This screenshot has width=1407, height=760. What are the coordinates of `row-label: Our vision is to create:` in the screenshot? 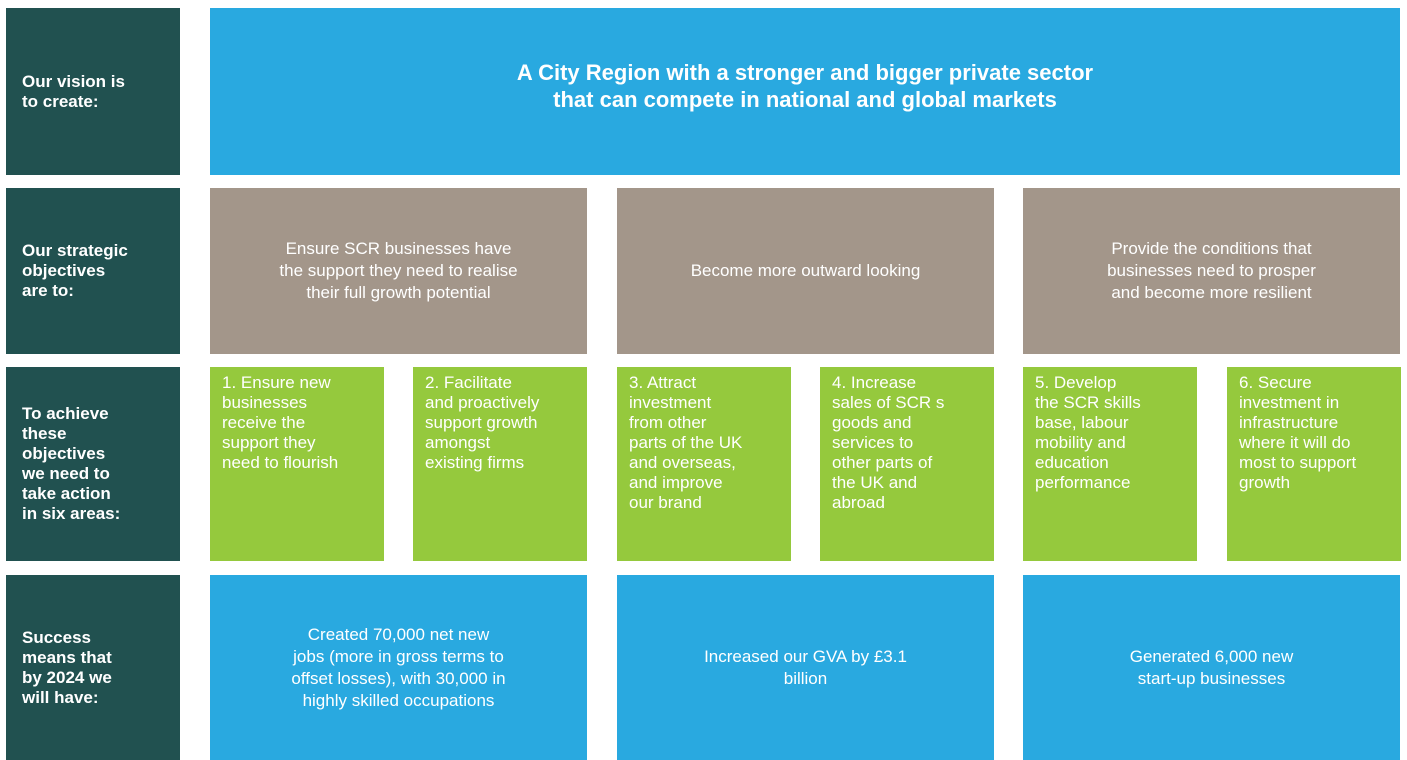 It's located at (93, 91).